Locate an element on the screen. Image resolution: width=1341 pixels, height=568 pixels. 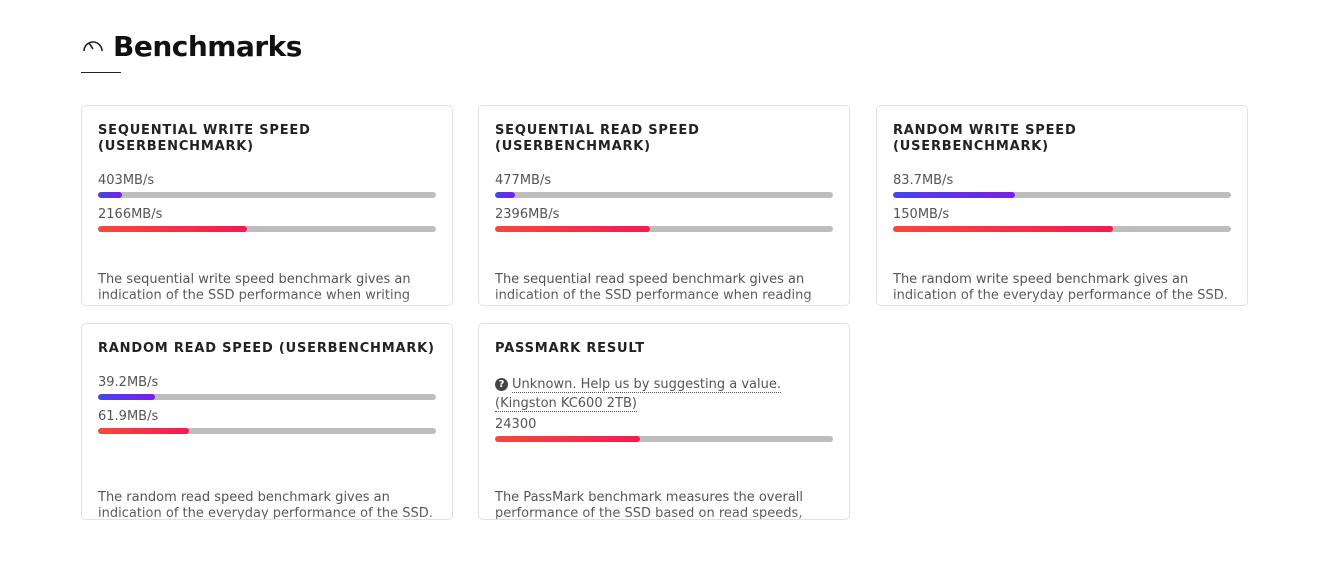
value-label: 24300 is located at coordinates (516, 424).